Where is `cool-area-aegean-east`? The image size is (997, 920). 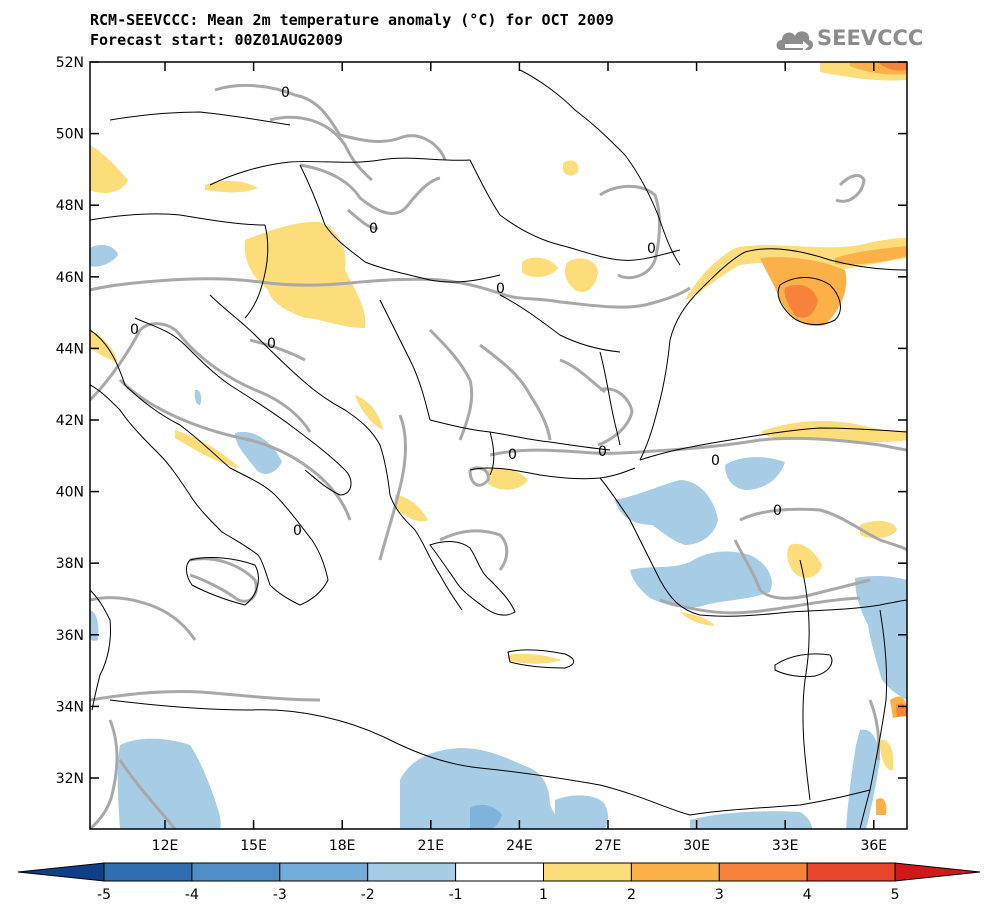
cool-area-aegean-east is located at coordinates (701, 579).